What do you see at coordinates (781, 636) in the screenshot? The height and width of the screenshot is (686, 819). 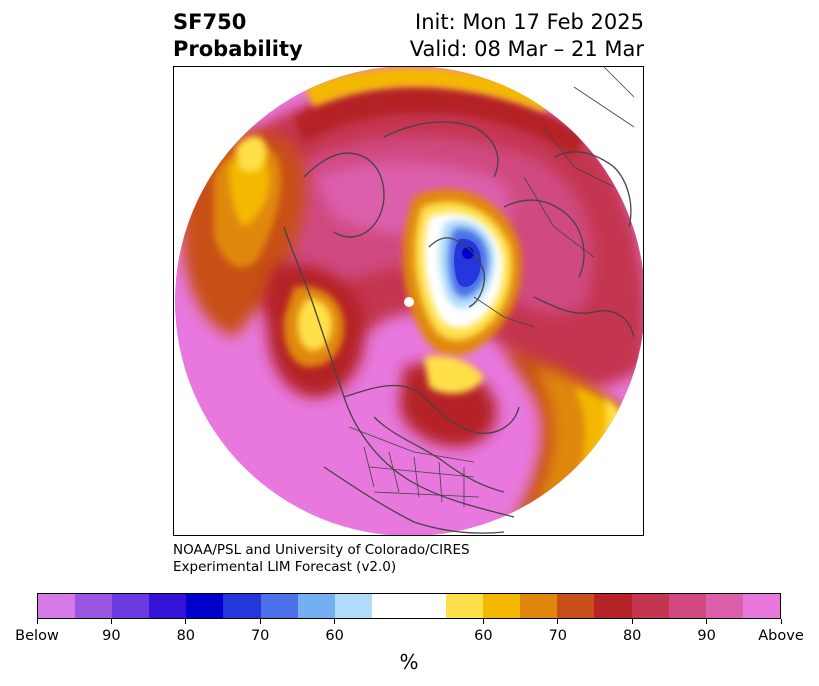 I see `colorbar-tick-label: Above` at bounding box center [781, 636].